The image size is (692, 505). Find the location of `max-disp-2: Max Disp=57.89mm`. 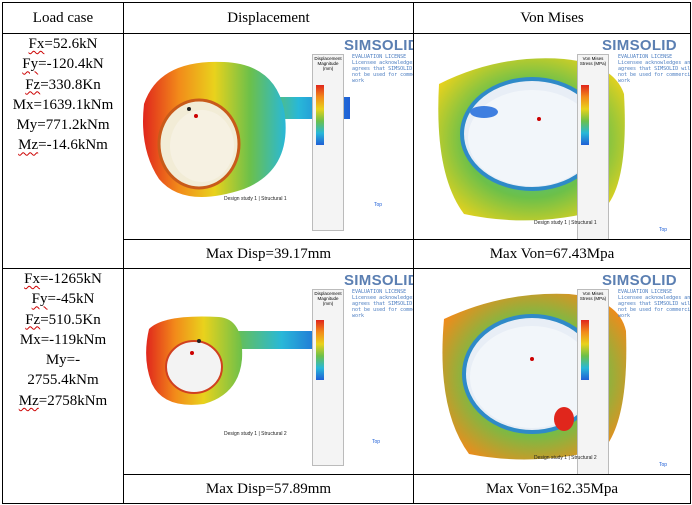

max-disp-2: Max Disp=57.89mm is located at coordinates (268, 489).